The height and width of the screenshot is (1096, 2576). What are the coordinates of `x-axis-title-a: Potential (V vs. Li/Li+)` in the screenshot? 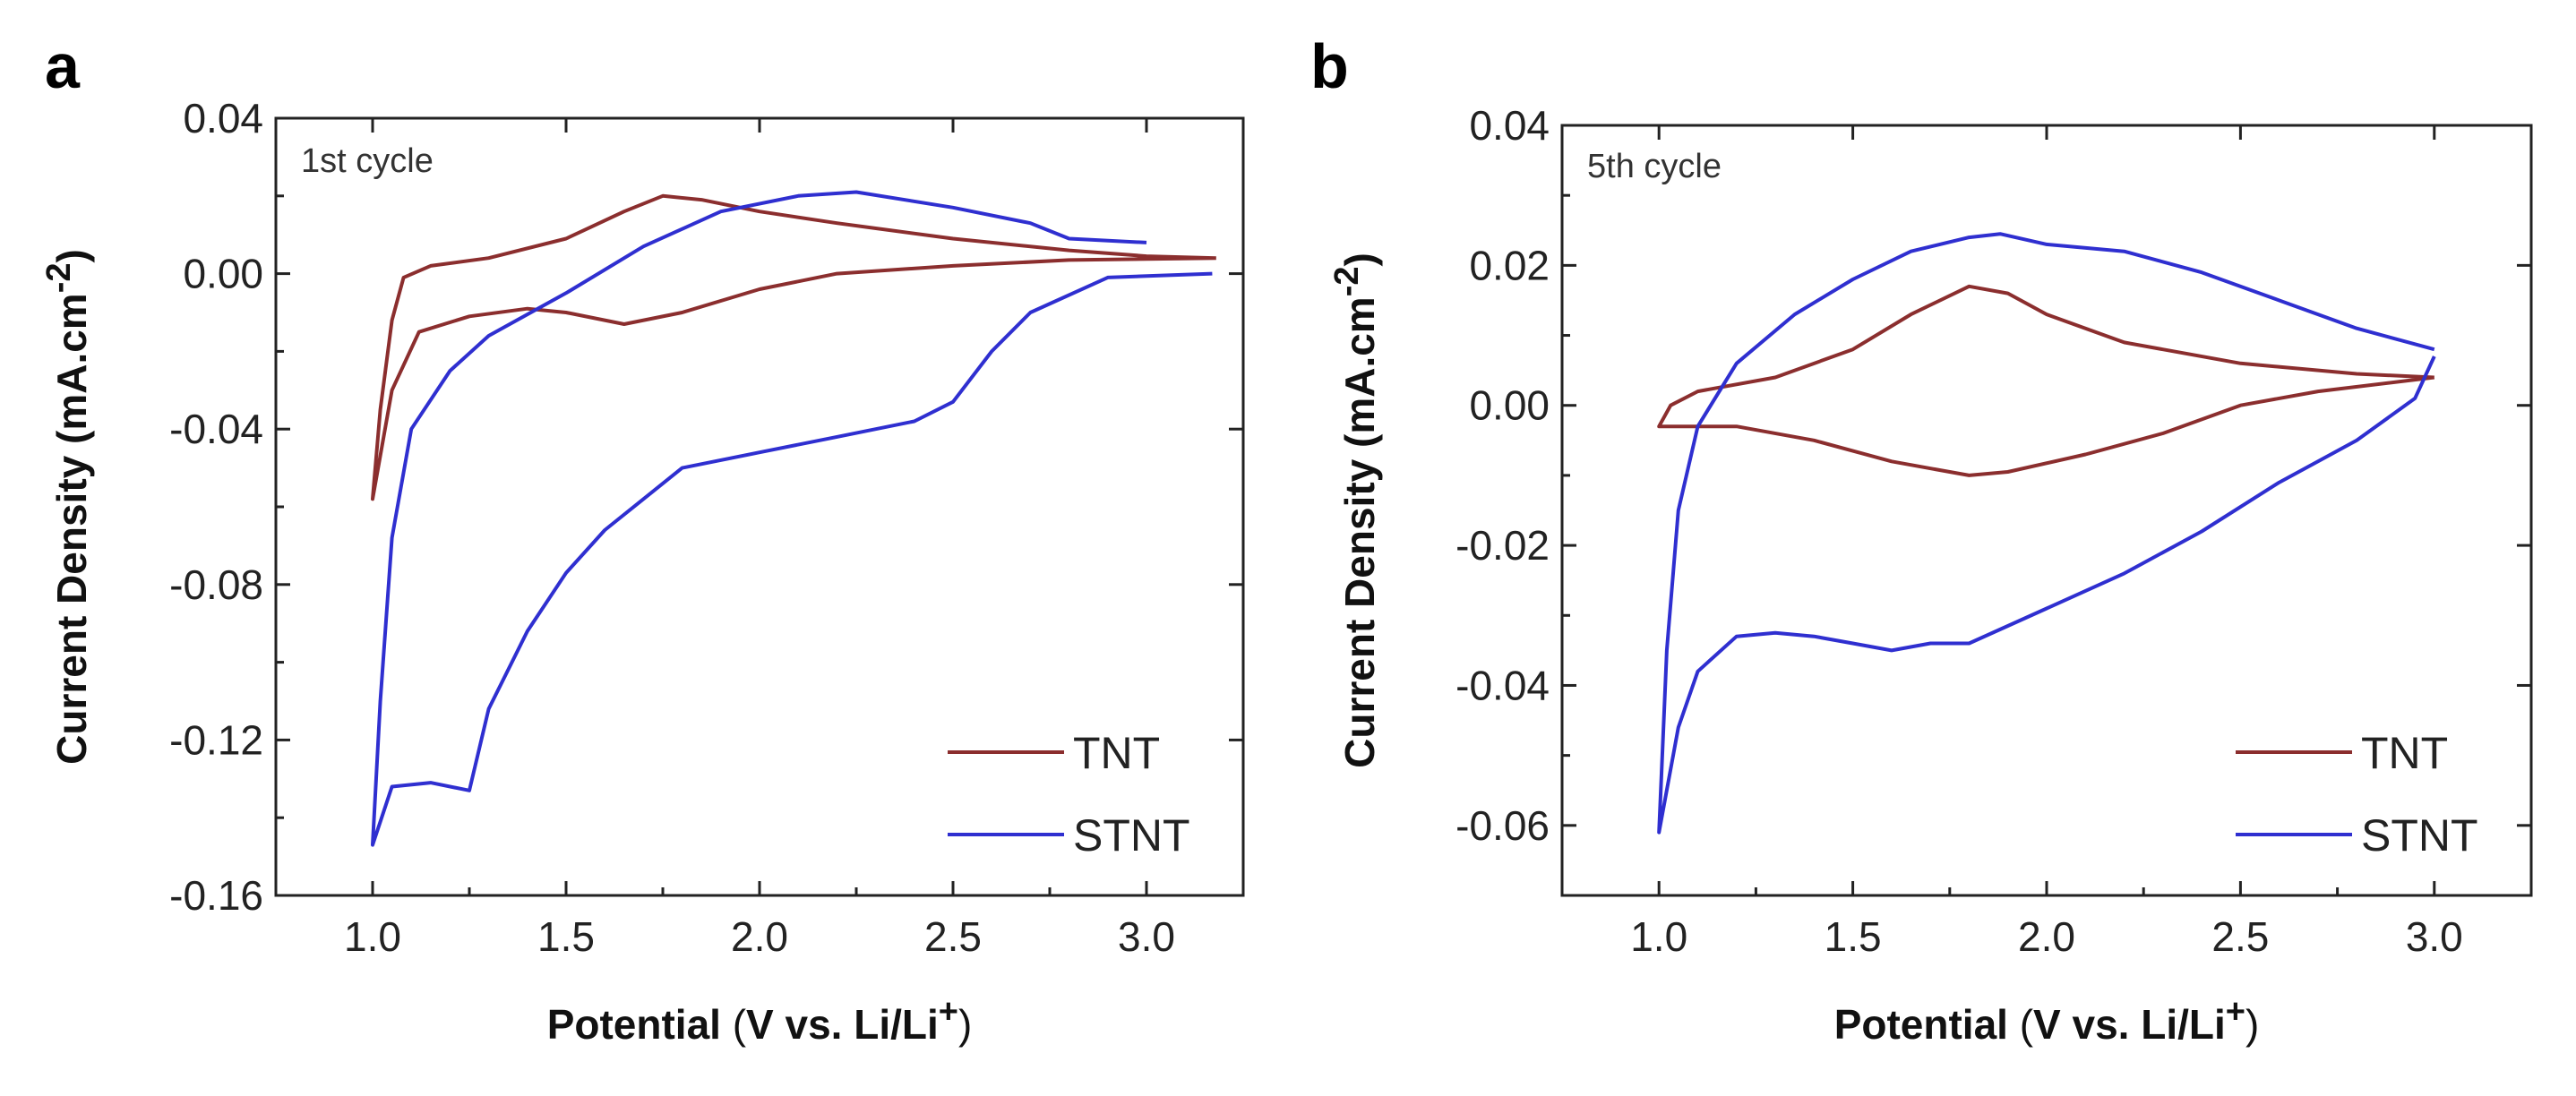 It's located at (760, 1021).